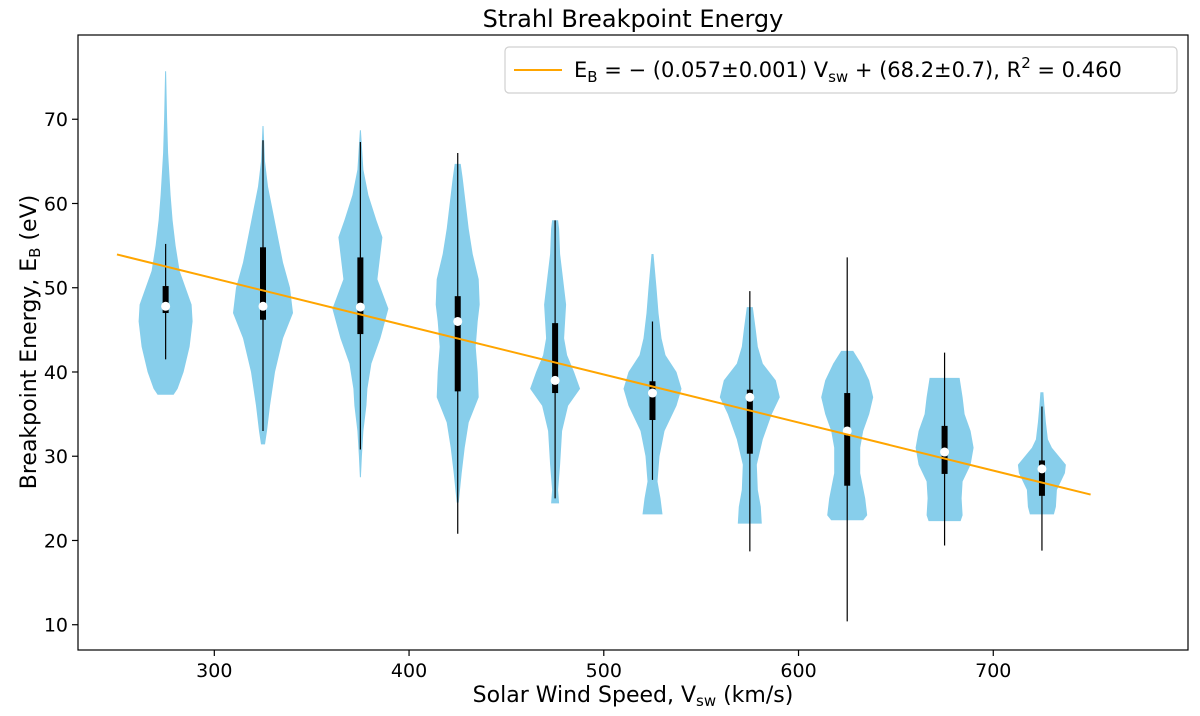 The image size is (1200, 716). I want to click on legend-part-6: = 0.460, so click(1076, 70).